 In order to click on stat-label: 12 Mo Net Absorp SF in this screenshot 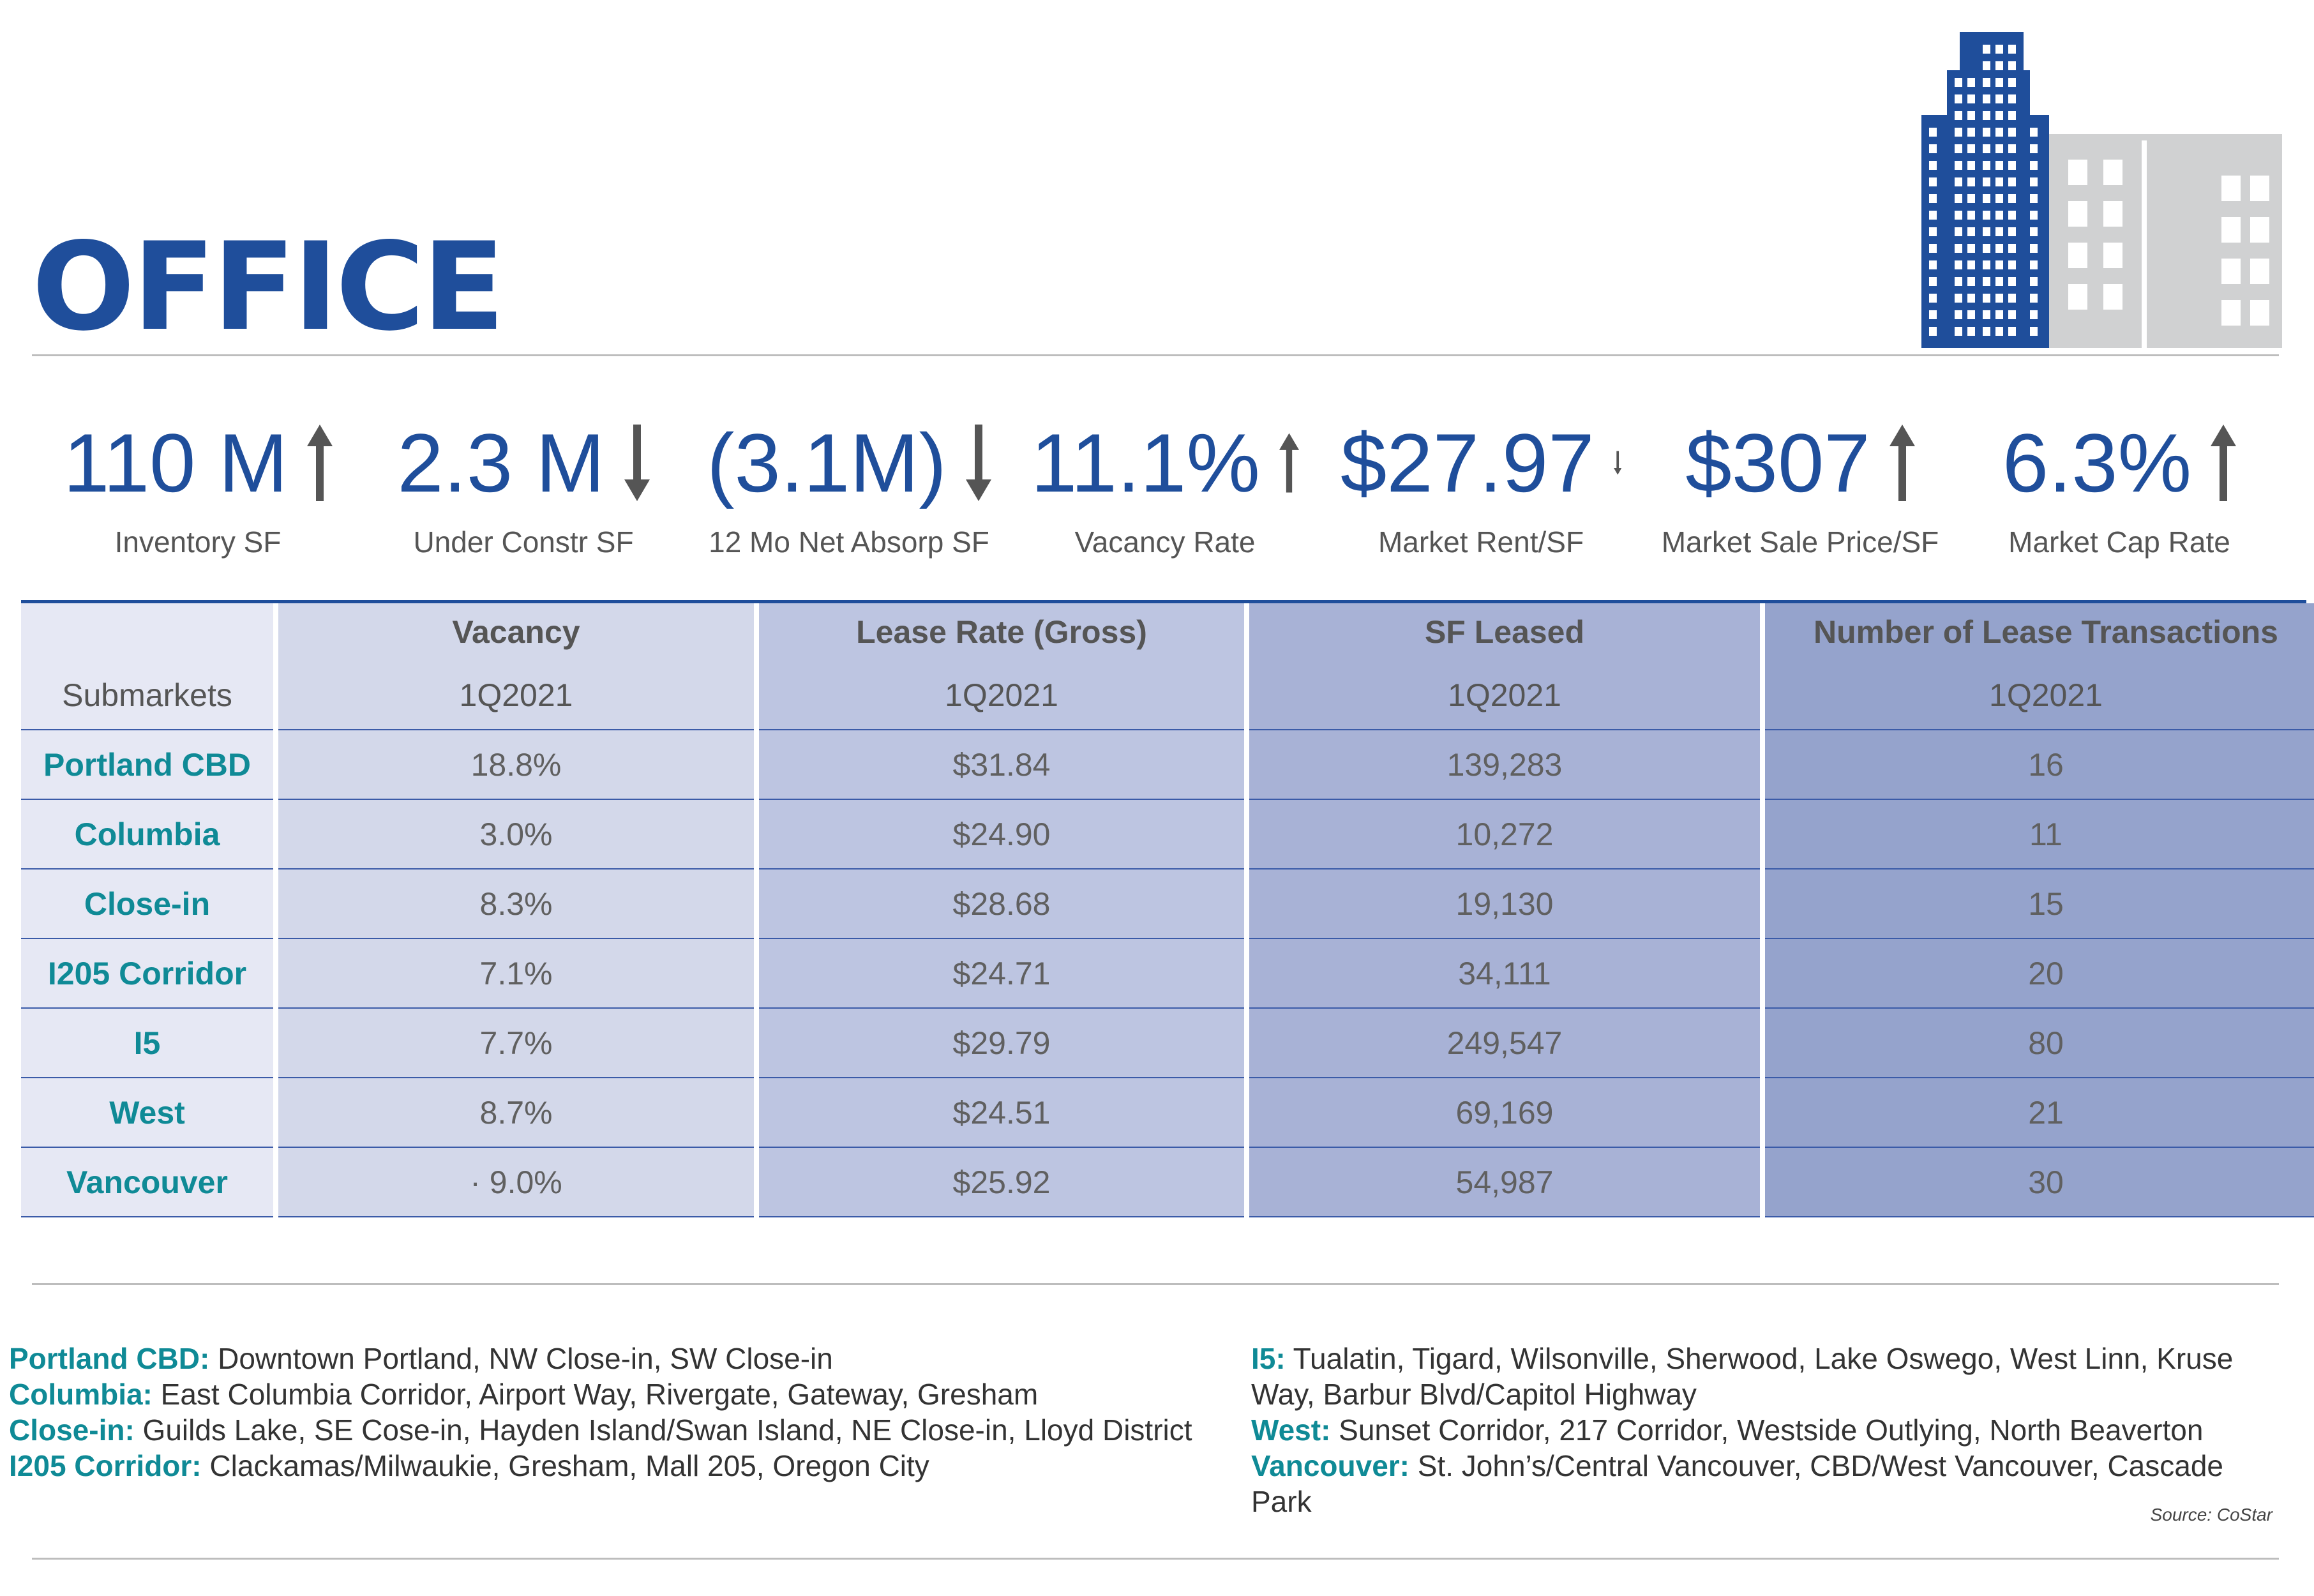, I will do `click(849, 542)`.